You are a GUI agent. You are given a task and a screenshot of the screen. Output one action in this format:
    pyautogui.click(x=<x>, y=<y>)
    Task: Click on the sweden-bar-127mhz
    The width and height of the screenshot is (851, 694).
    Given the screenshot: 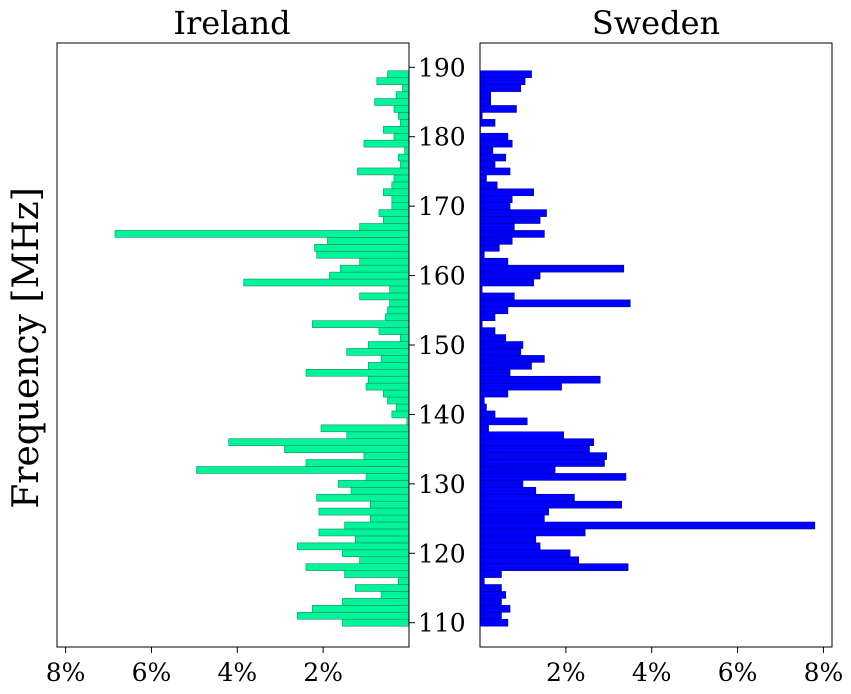 What is the action you would take?
    pyautogui.click(x=550, y=504)
    